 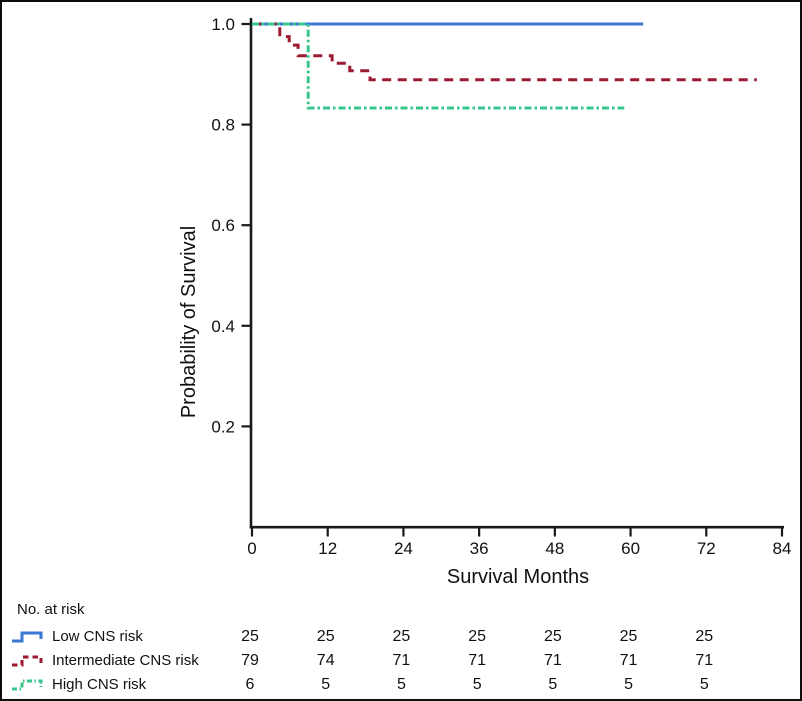 I want to click on y-axis-title: Probability of Survival, so click(x=189, y=322).